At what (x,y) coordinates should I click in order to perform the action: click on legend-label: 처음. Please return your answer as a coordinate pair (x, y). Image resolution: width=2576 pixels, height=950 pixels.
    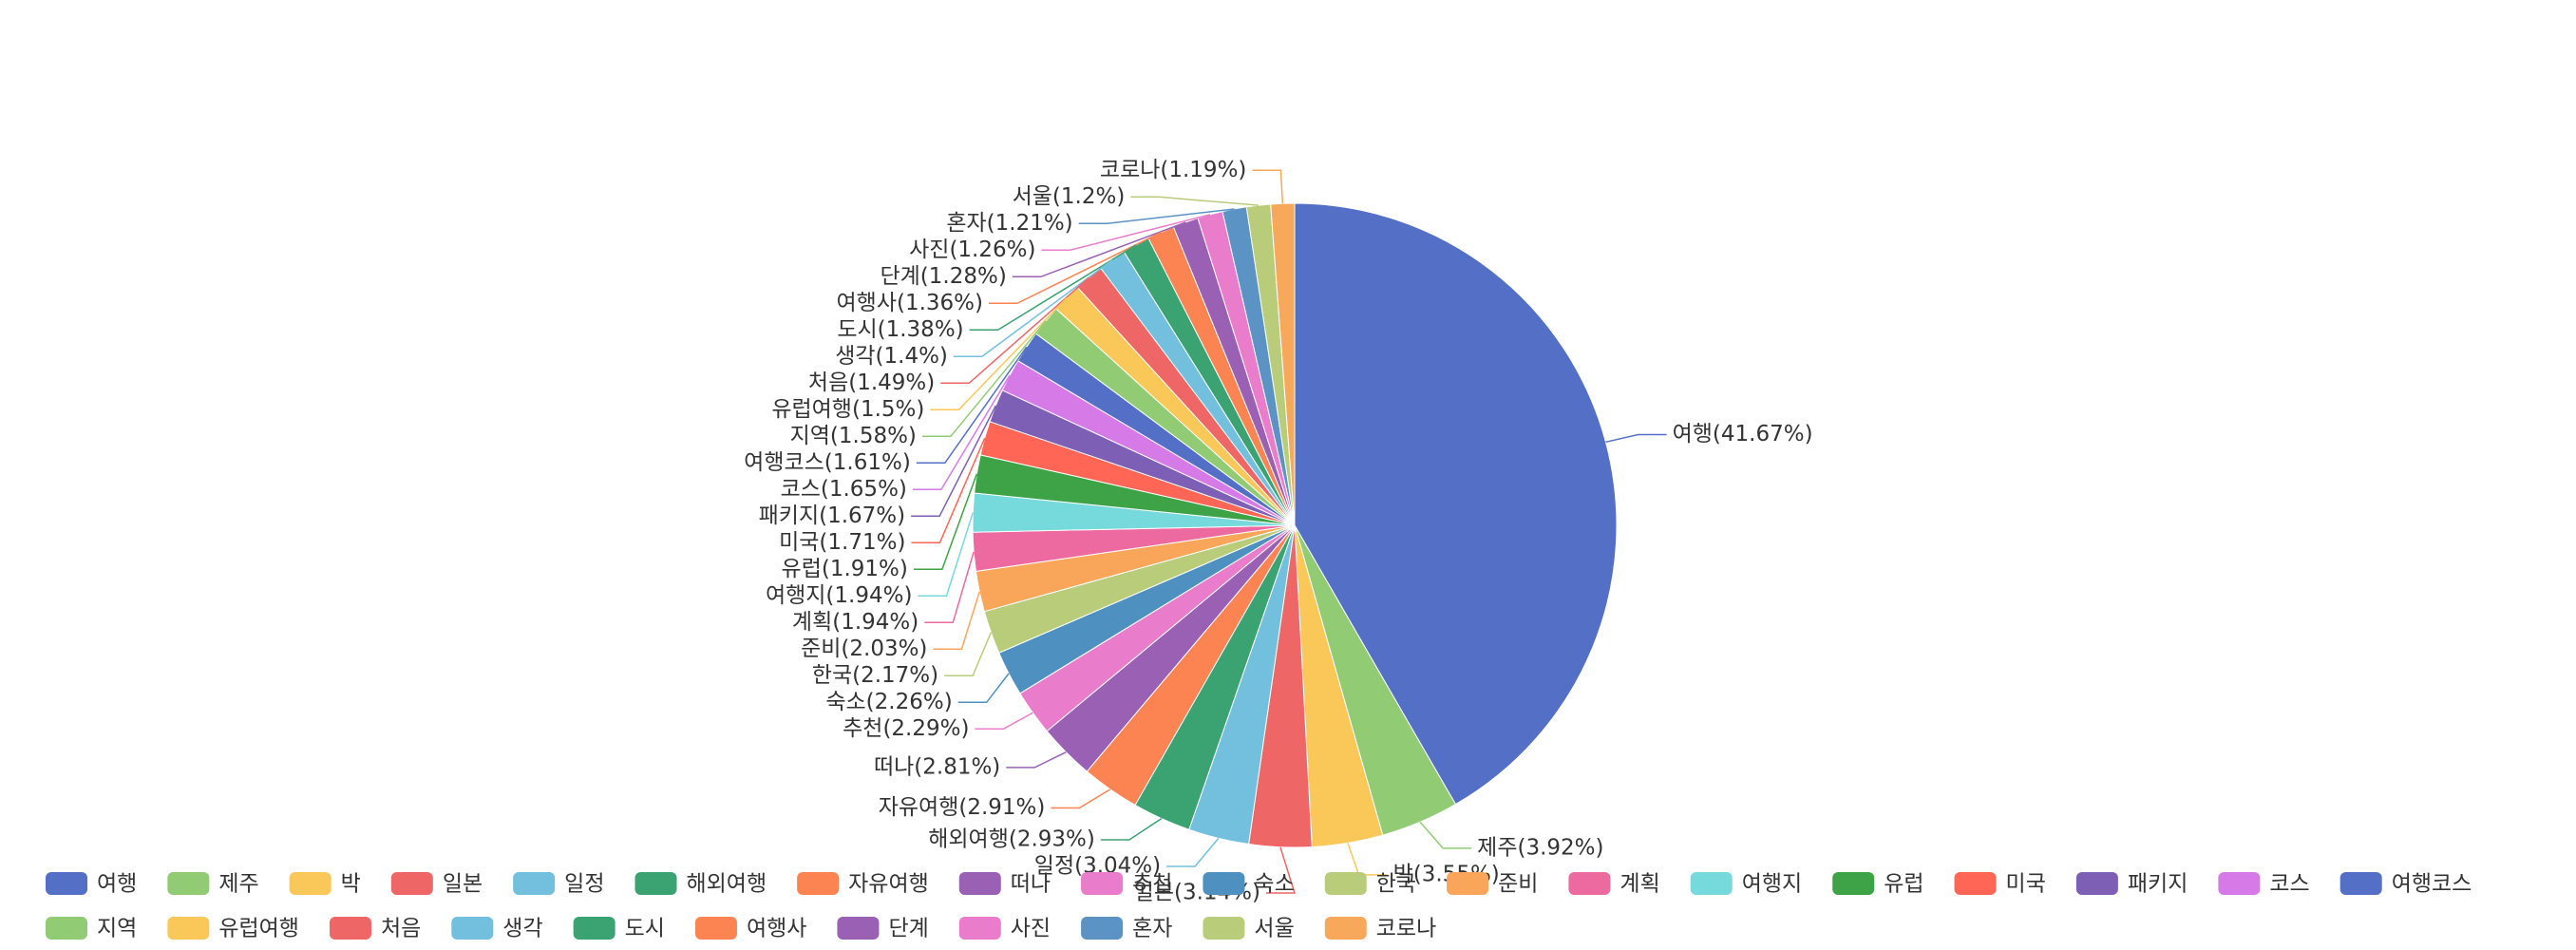
    Looking at the image, I should click on (401, 929).